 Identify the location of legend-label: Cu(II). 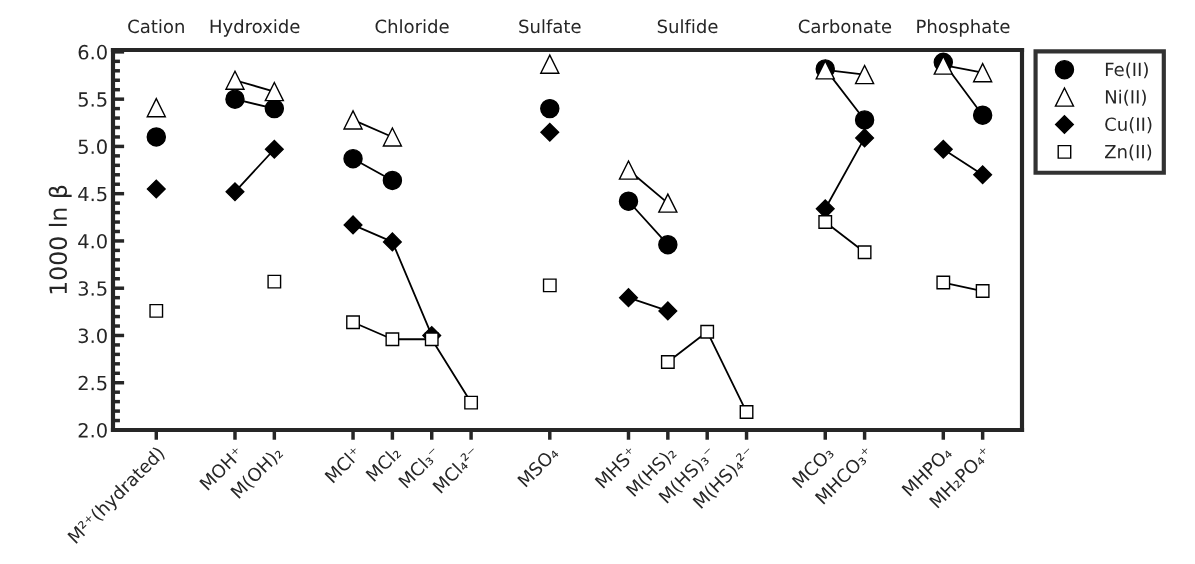
(1128, 125).